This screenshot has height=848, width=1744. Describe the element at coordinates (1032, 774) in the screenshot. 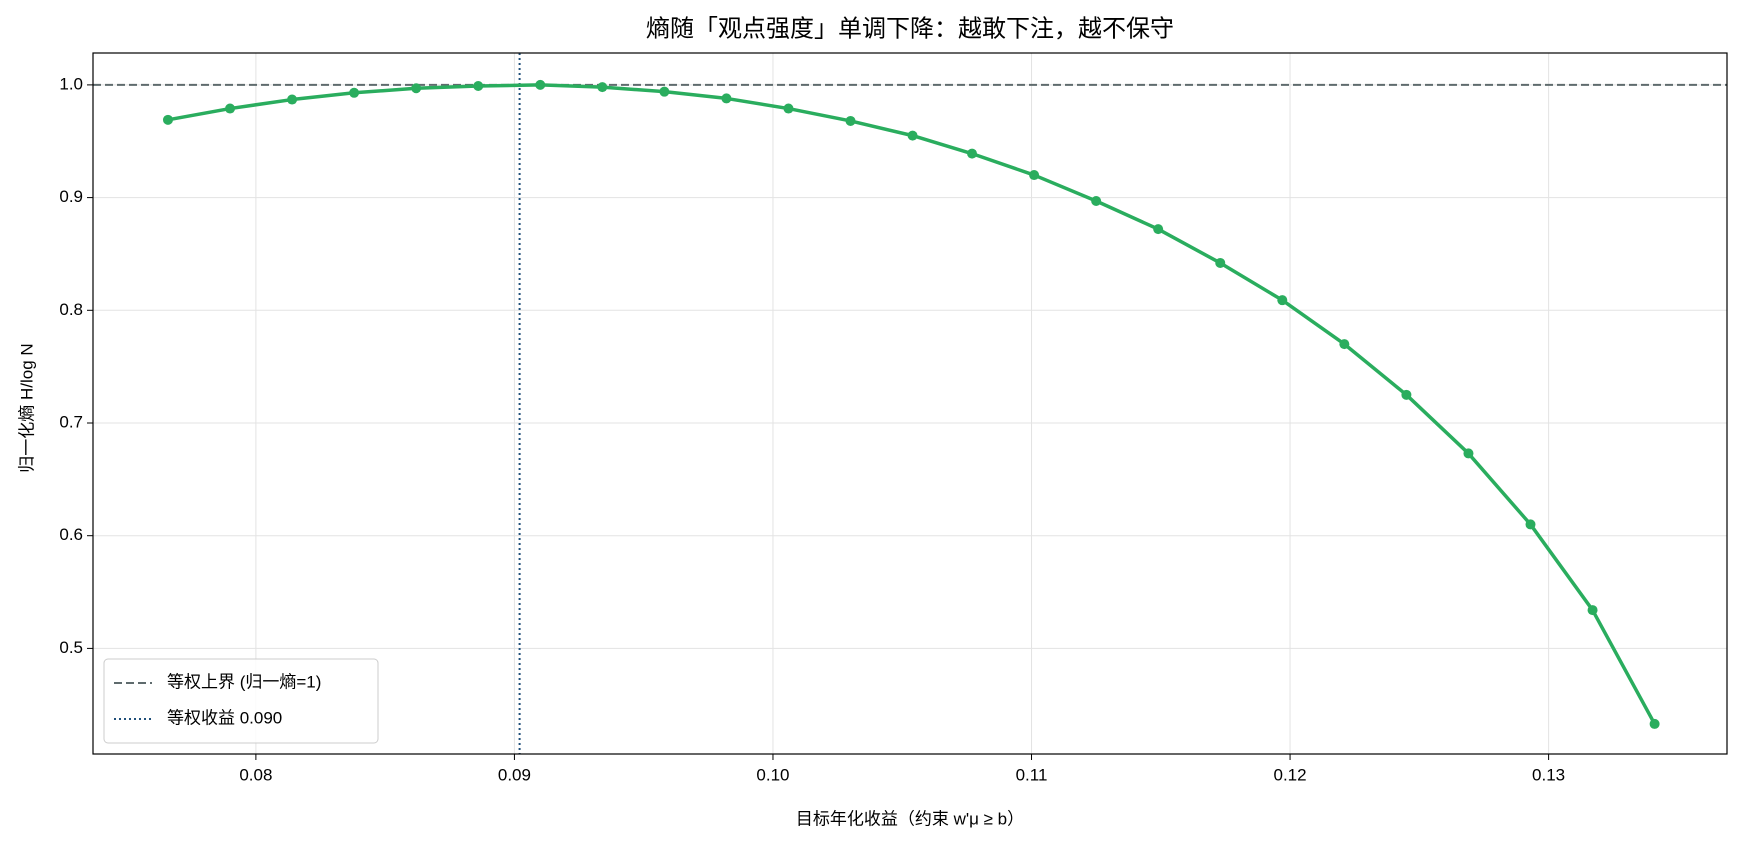

I see `x-tick-label: 0.11` at that location.